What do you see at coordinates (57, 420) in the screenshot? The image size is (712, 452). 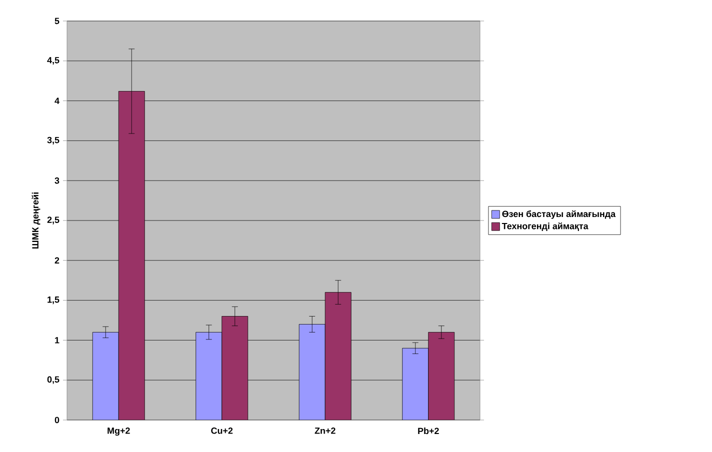 I see `y-tick-label: 0` at bounding box center [57, 420].